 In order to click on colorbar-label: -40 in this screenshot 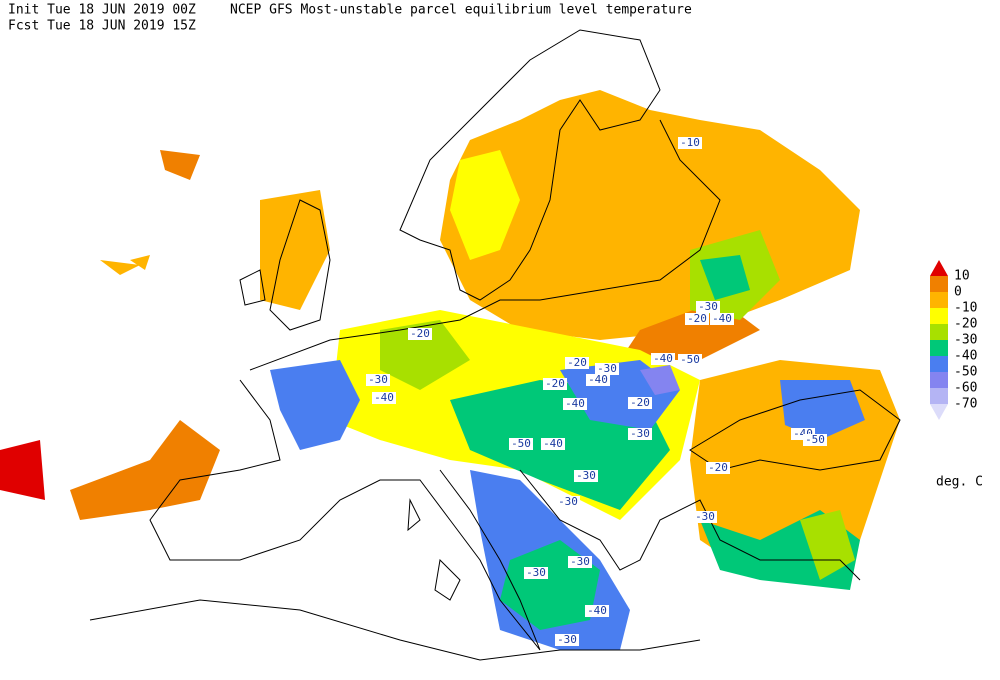, I will do `click(965, 356)`.